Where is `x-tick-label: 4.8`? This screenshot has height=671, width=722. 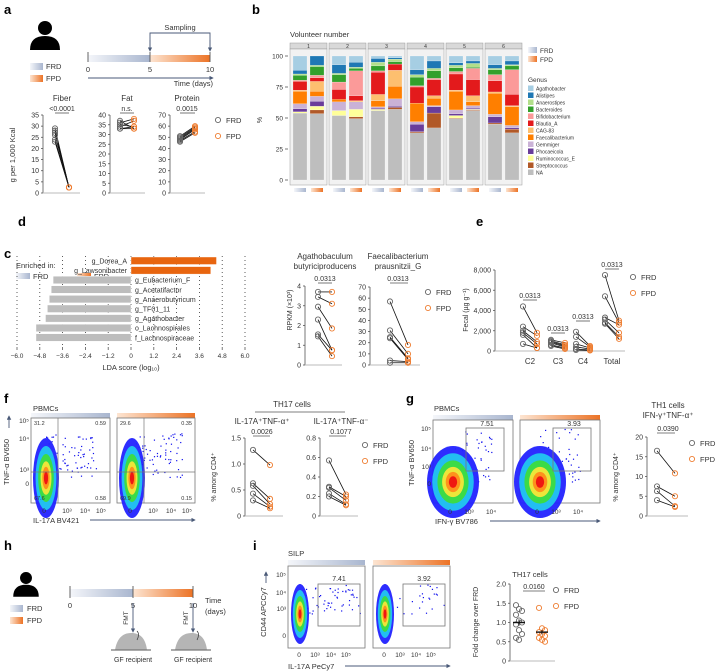 x-tick-label: 4.8 is located at coordinates (222, 356).